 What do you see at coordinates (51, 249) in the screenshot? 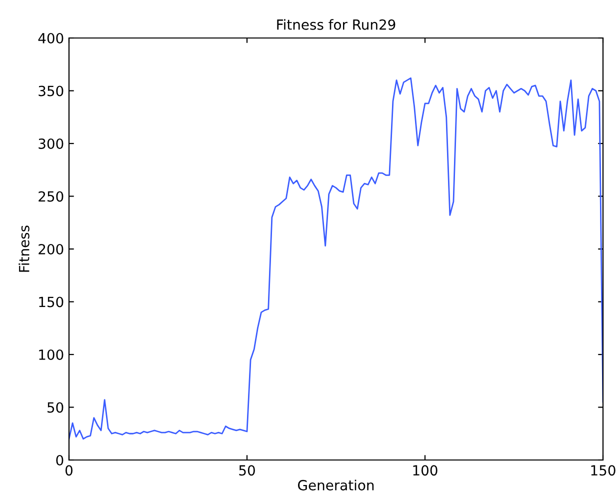
I see `y-tick-label: 200` at bounding box center [51, 249].